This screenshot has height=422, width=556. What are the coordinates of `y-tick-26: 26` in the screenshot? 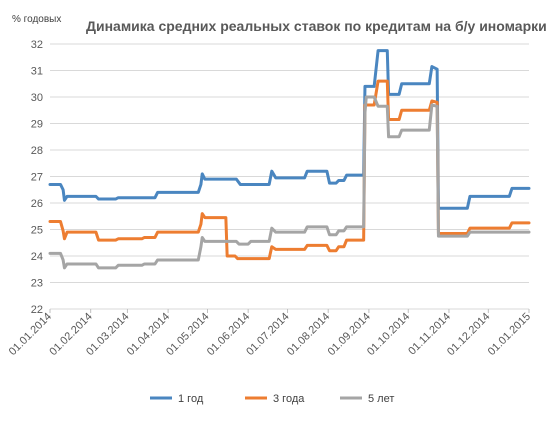 It's located at (37, 204).